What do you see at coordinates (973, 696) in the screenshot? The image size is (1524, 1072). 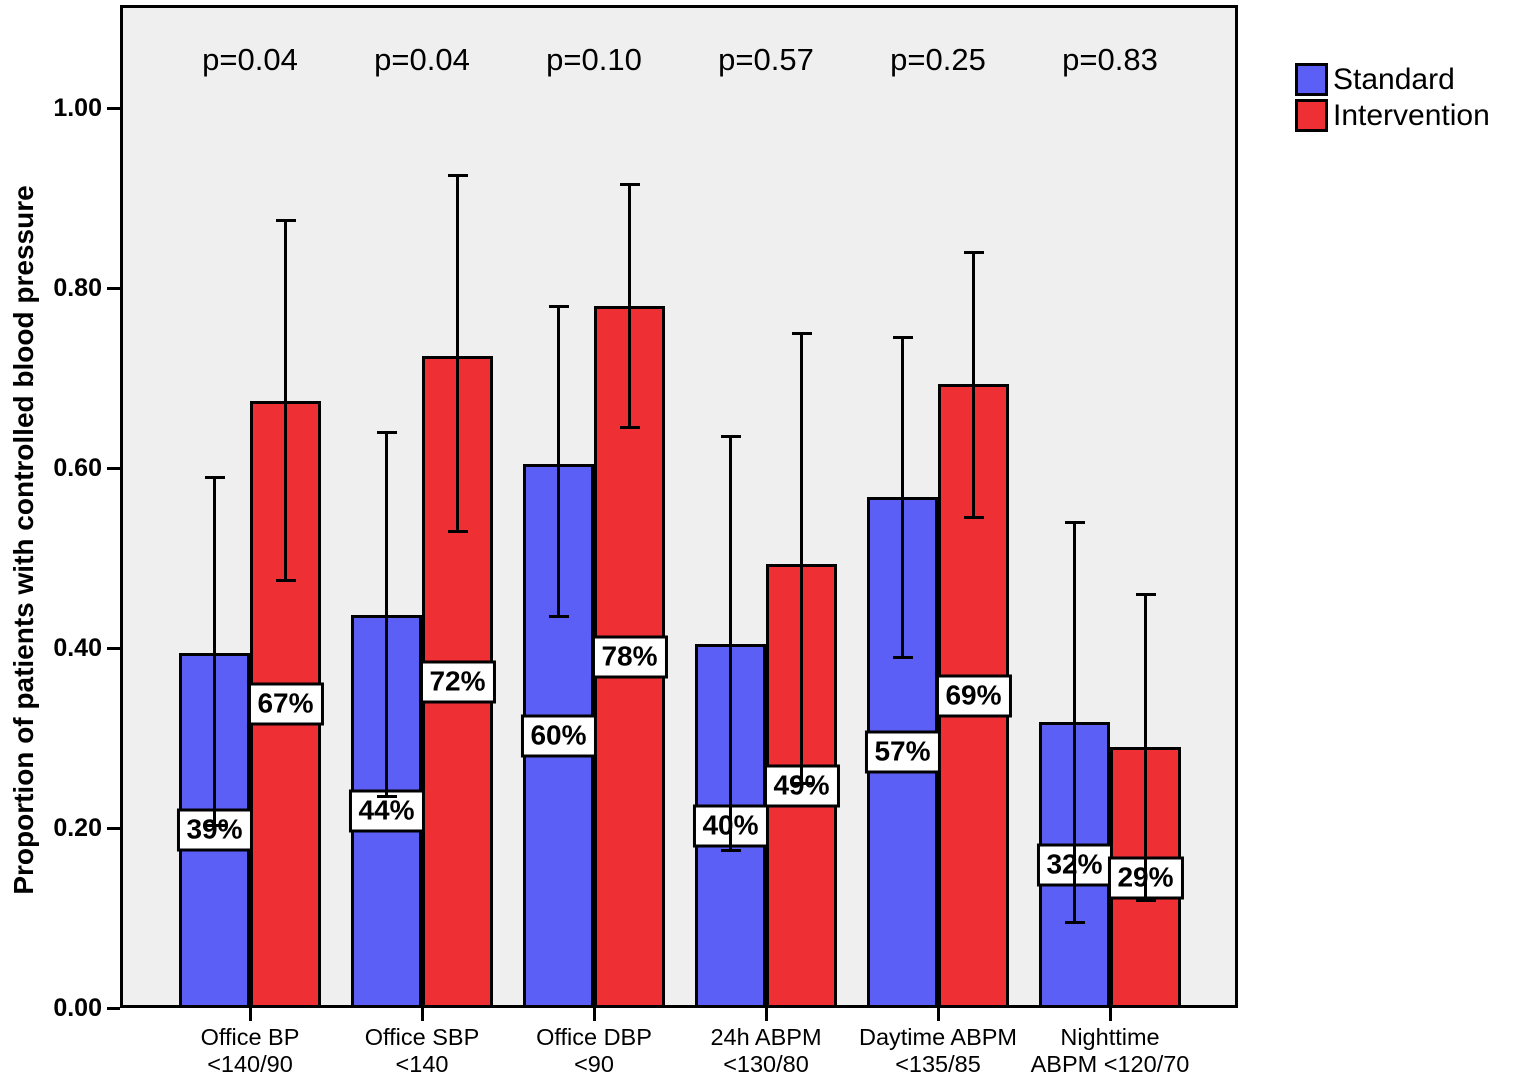 I see `bar-value-label: 69%` at bounding box center [973, 696].